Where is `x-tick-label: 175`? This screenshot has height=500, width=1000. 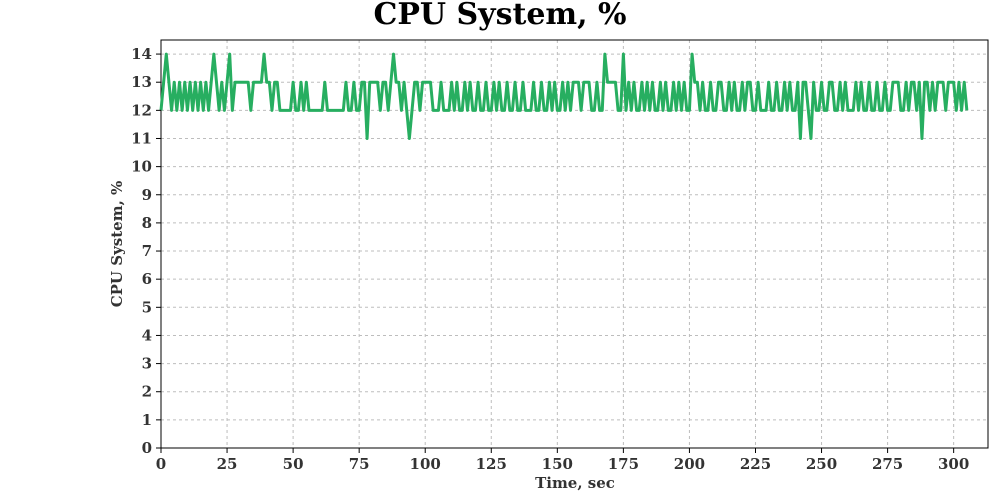
x-tick-label: 175 is located at coordinates (623, 464).